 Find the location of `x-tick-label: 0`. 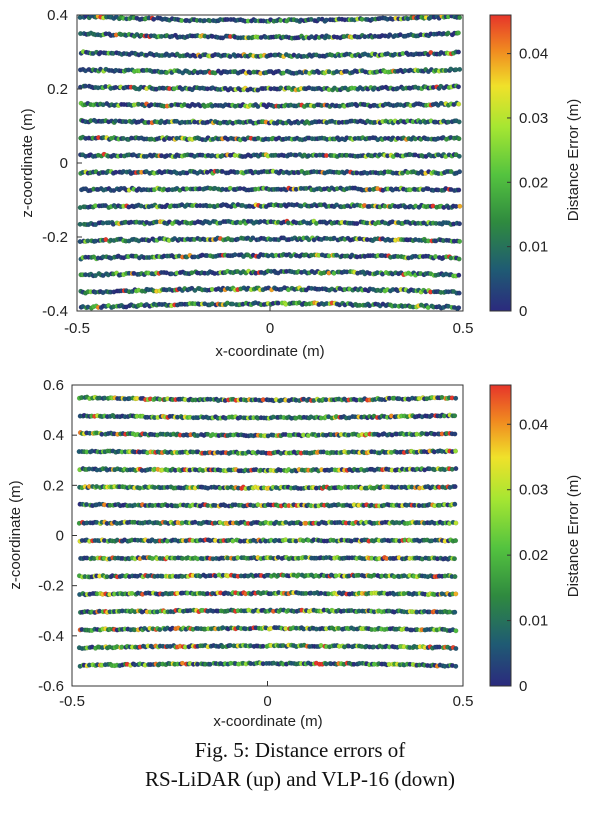

x-tick-label: 0 is located at coordinates (270, 328).